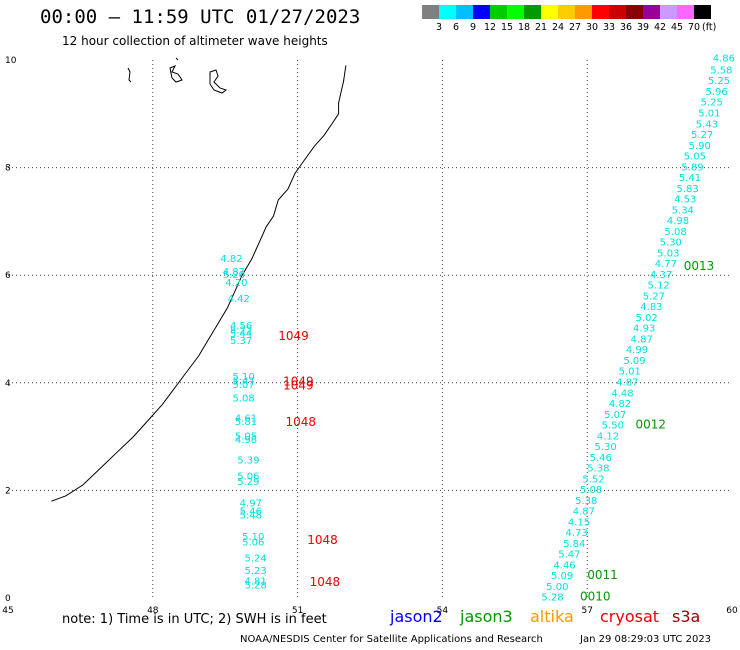 The image size is (740, 650). Describe the element at coordinates (231, 259) in the screenshot. I see `wave-height-value: 4.82` at that location.